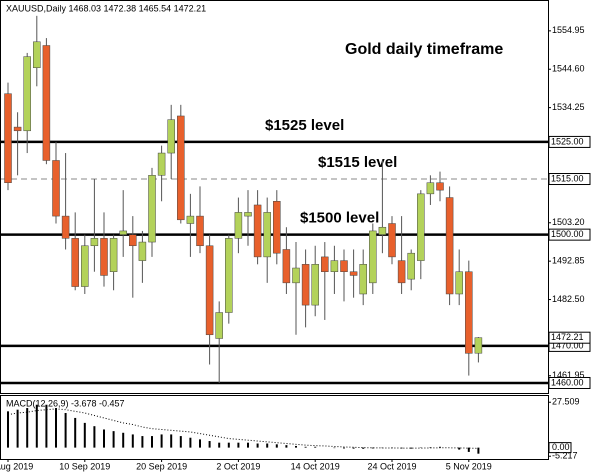  I want to click on y-tick-label: 0.00, so click(561, 447).